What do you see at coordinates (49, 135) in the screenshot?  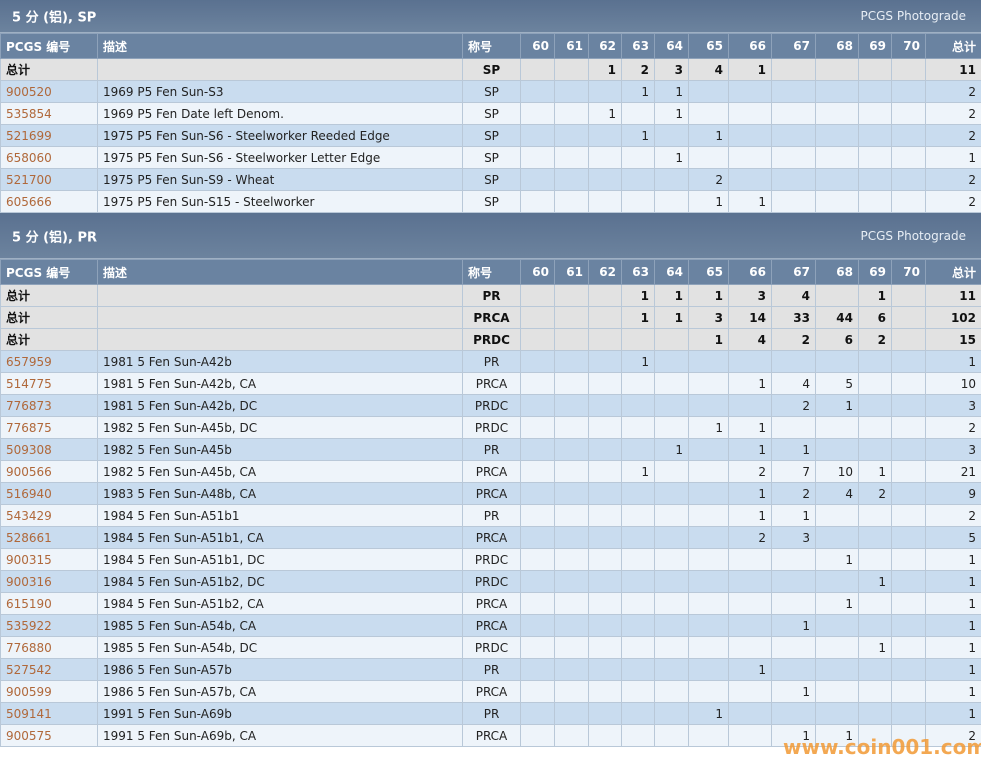 I see `pcgs-number: 521699` at bounding box center [49, 135].